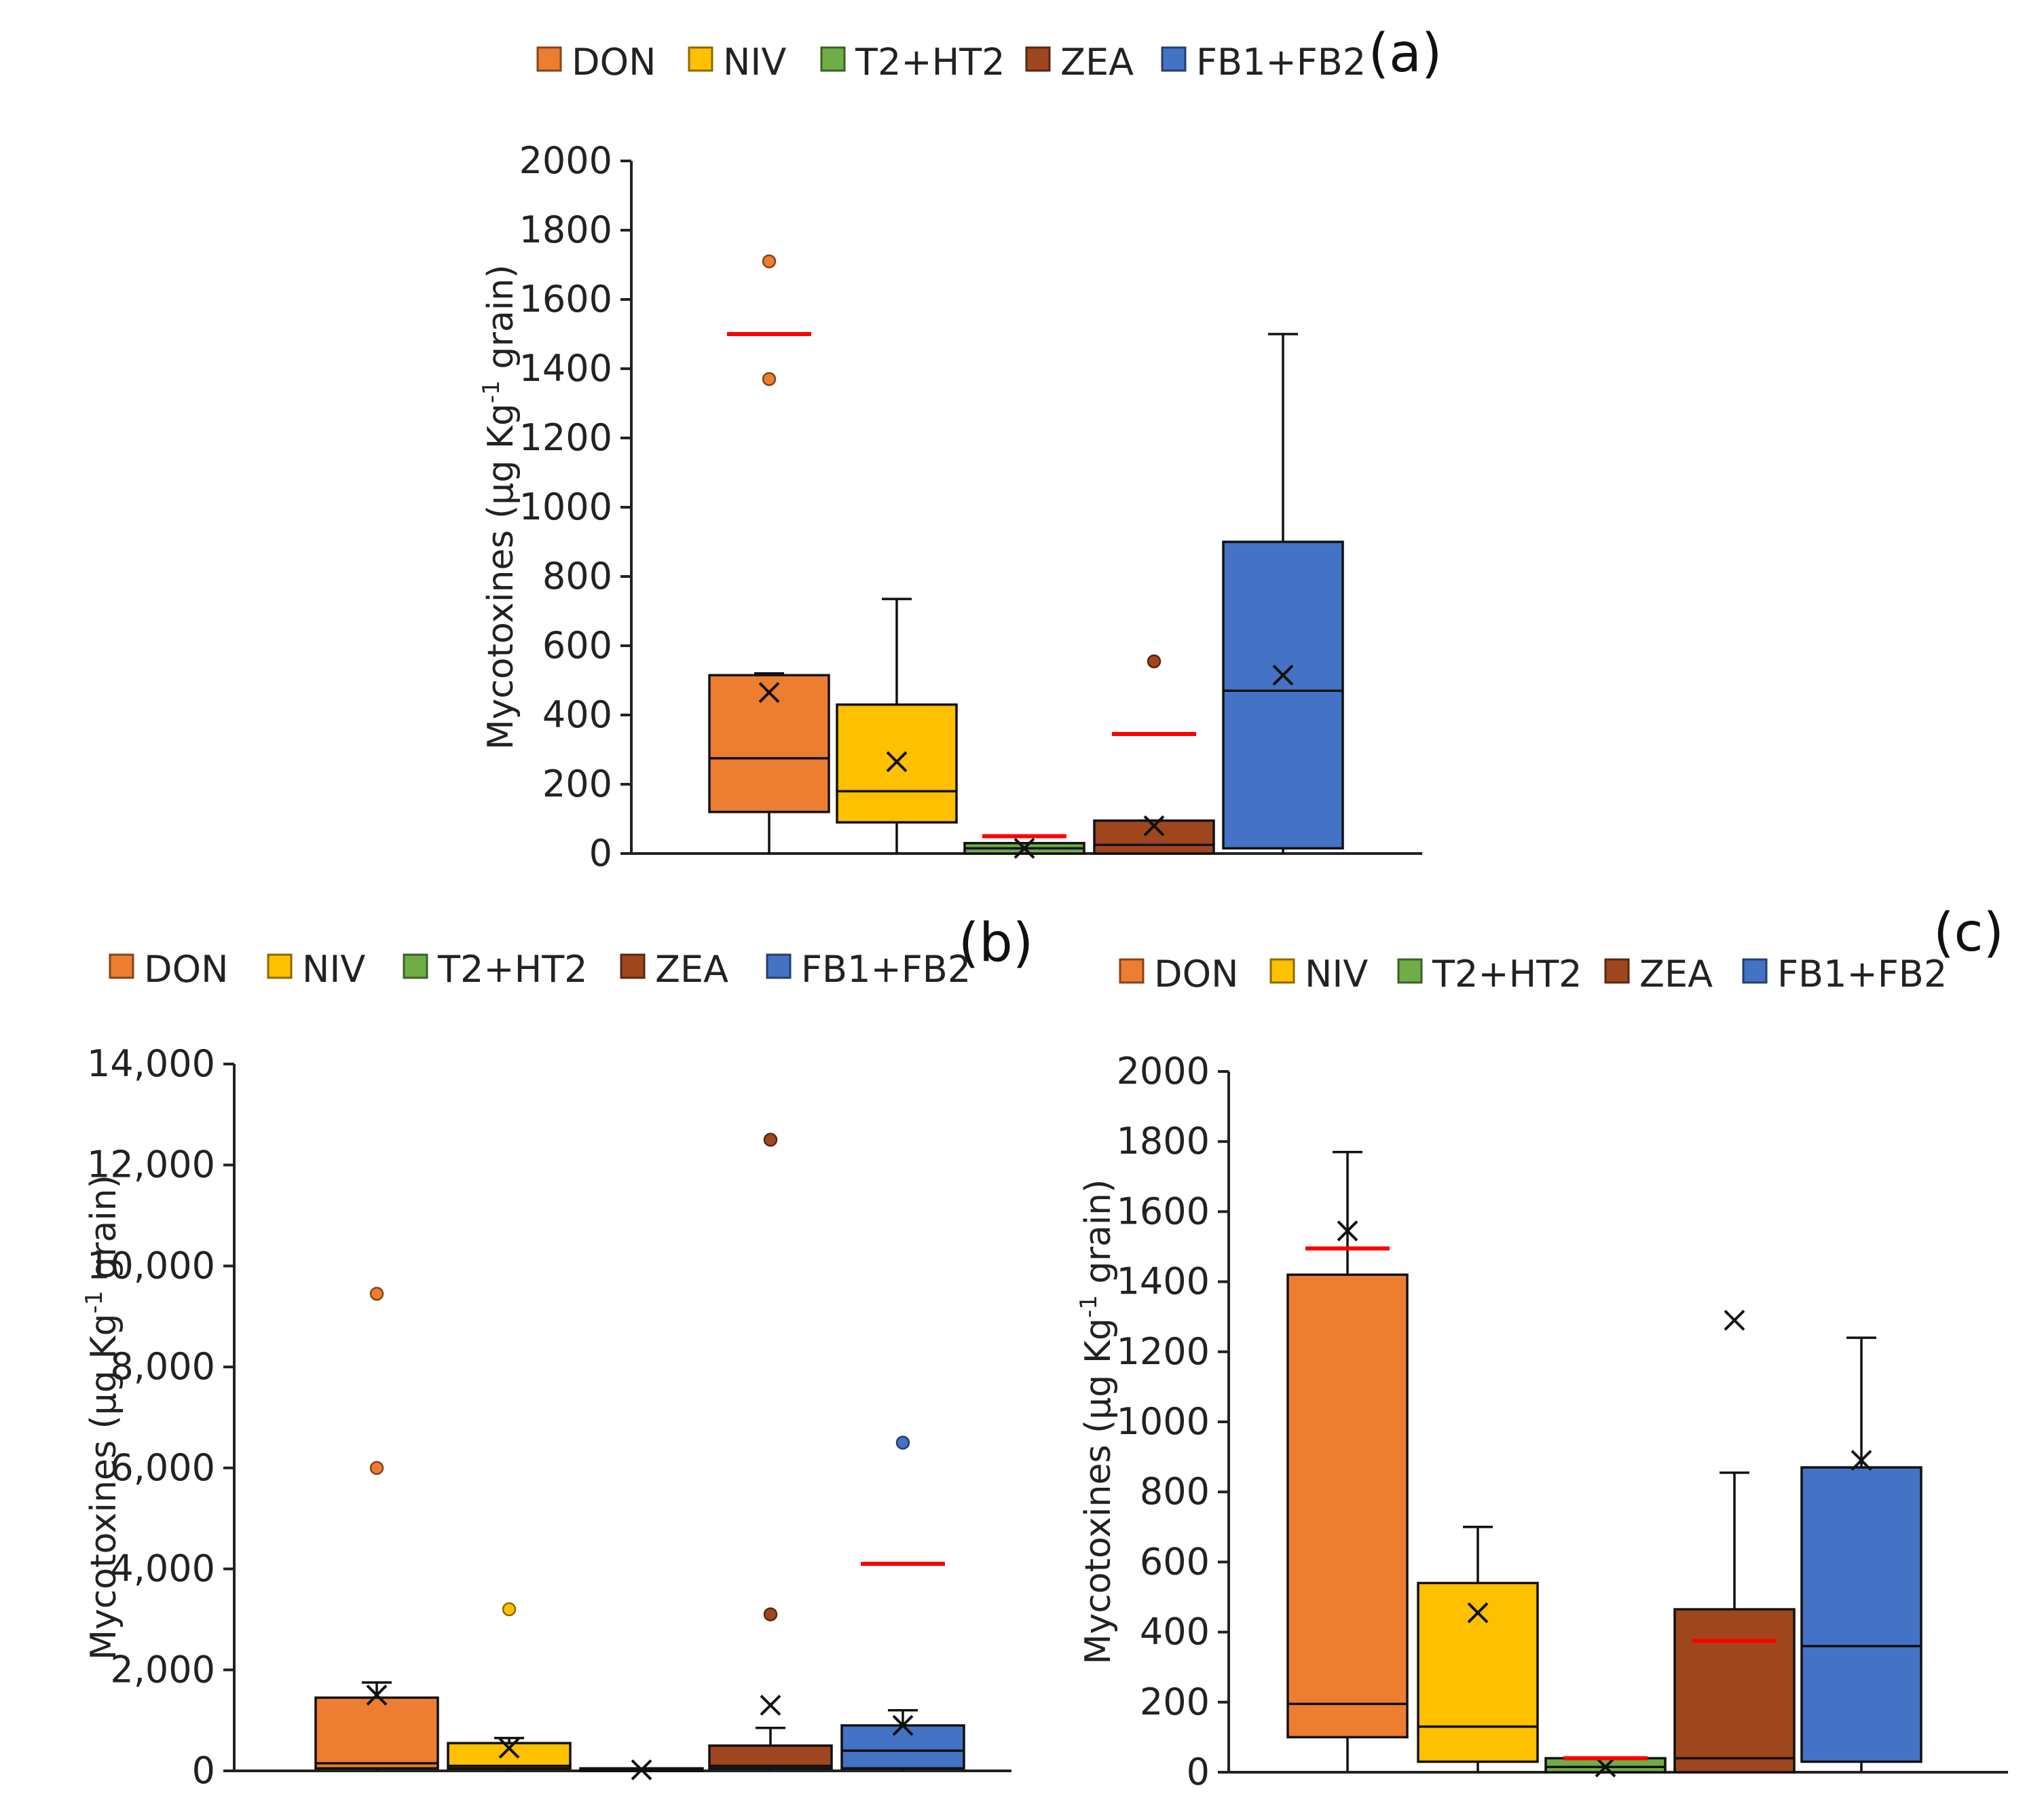 This screenshot has height=1815, width=2044. What do you see at coordinates (151, 1265) in the screenshot?
I see `y-tick-label: 10,000` at bounding box center [151, 1265].